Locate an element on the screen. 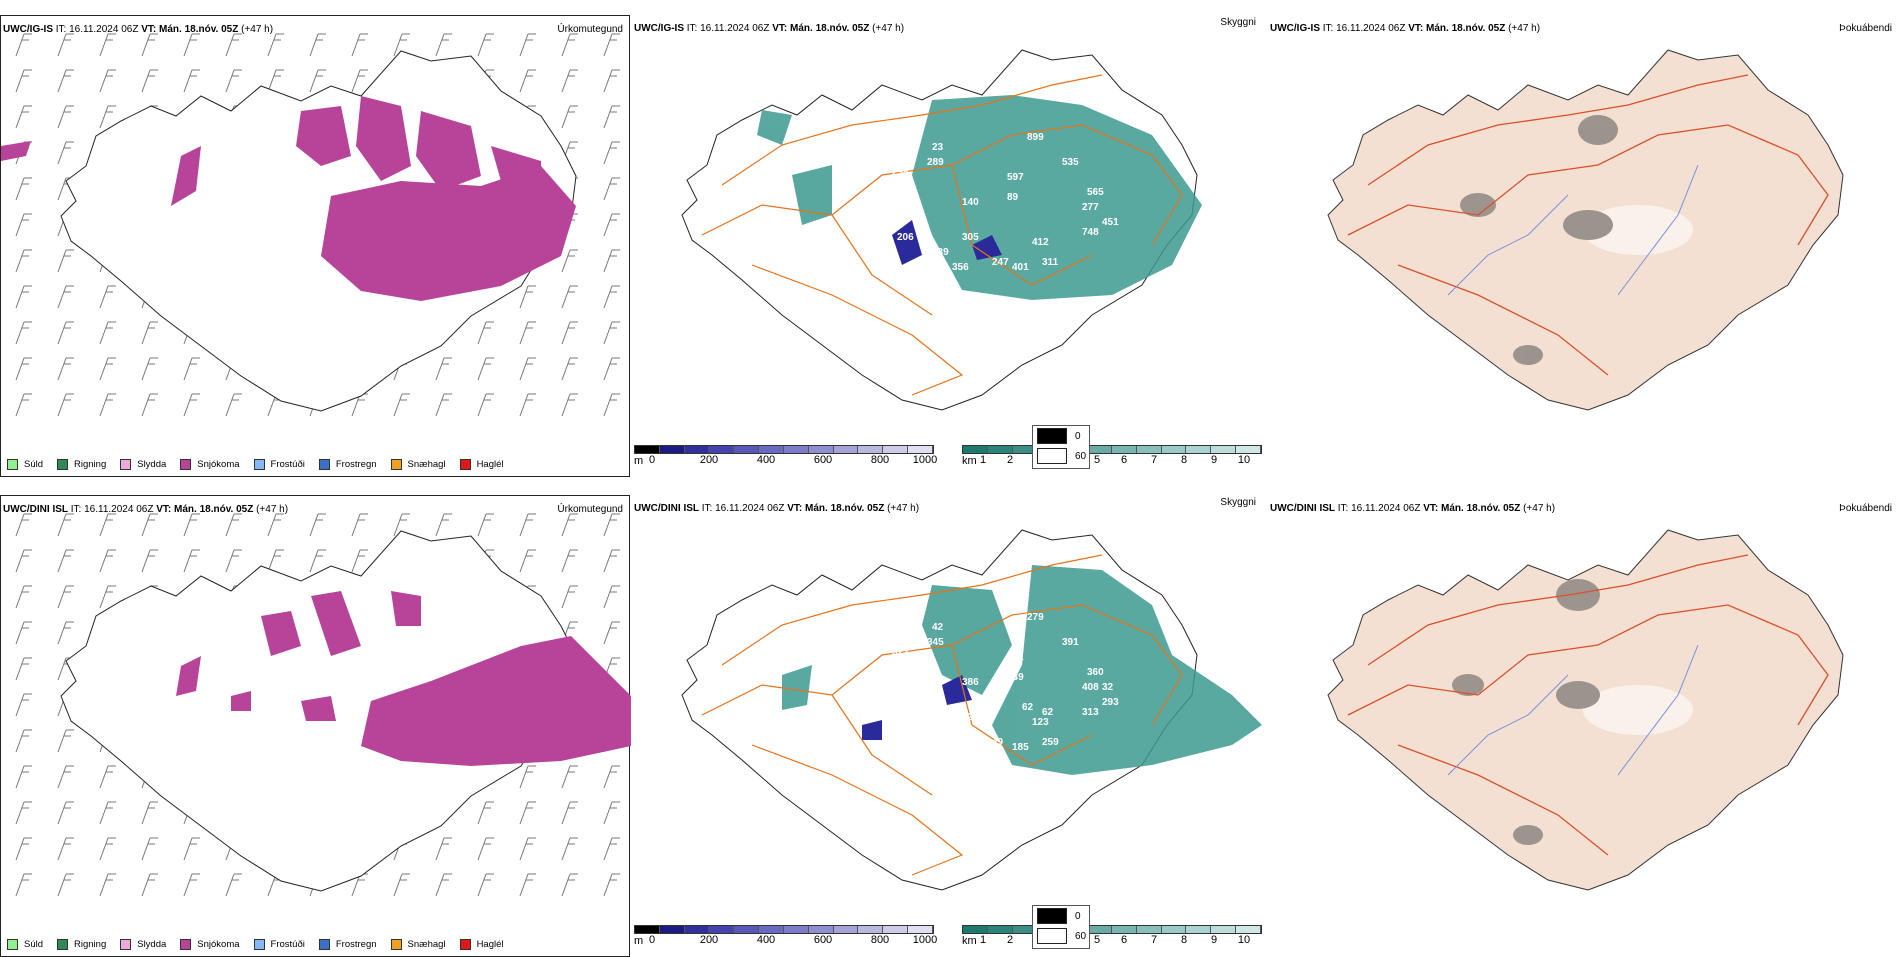 The height and width of the screenshot is (957, 1900). colorbar-tick: 5 is located at coordinates (1097, 460).